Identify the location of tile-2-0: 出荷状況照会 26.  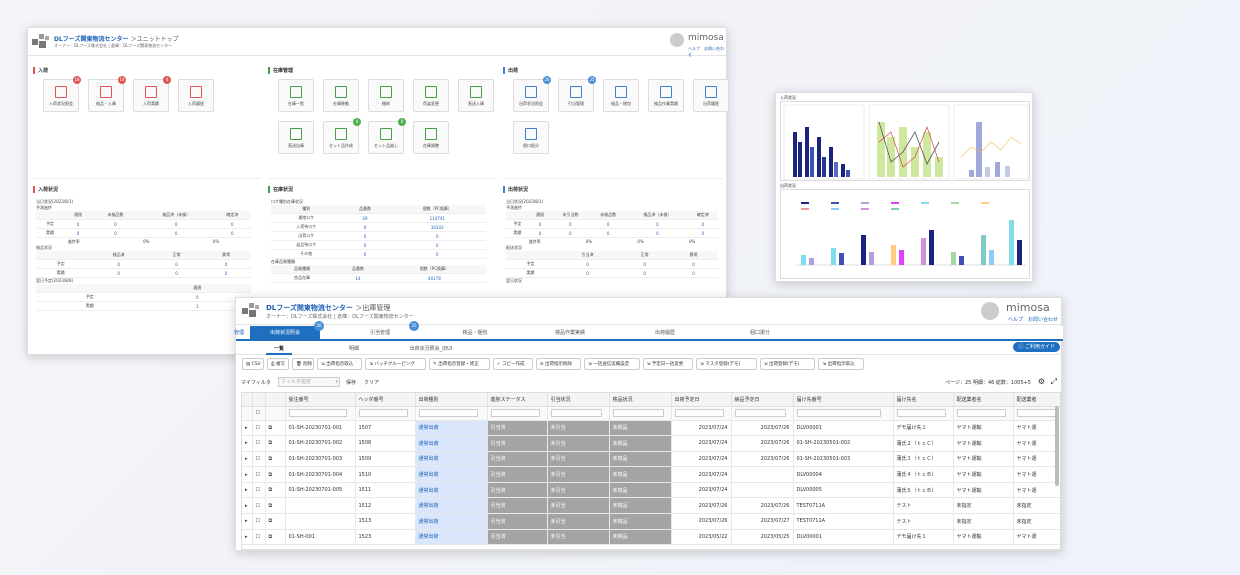
(532, 94).